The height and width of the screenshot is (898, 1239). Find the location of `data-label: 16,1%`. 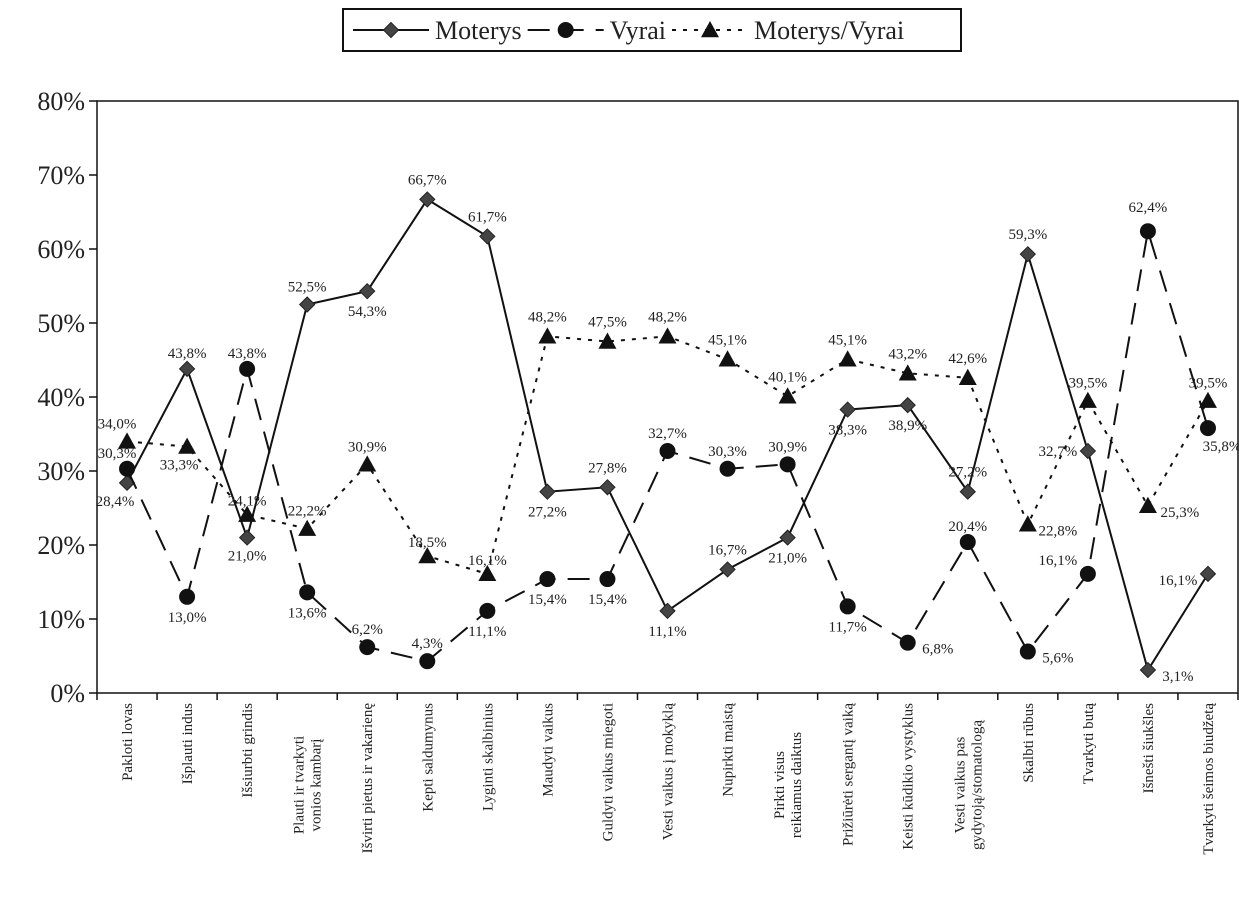

data-label: 16,1% is located at coordinates (487, 561).